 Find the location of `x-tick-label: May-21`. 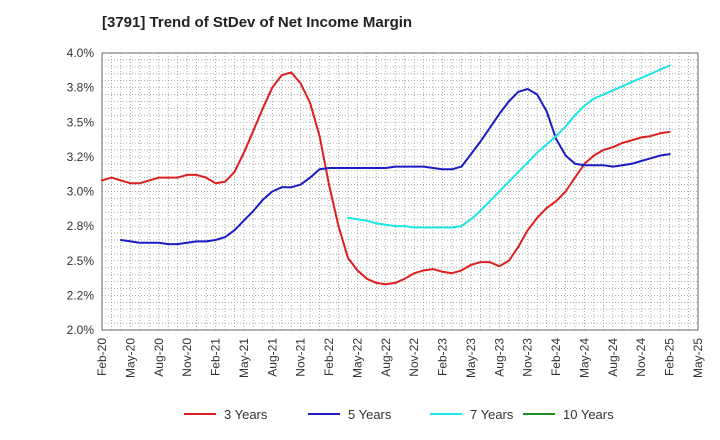

x-tick-label: May-21 is located at coordinates (244, 358).